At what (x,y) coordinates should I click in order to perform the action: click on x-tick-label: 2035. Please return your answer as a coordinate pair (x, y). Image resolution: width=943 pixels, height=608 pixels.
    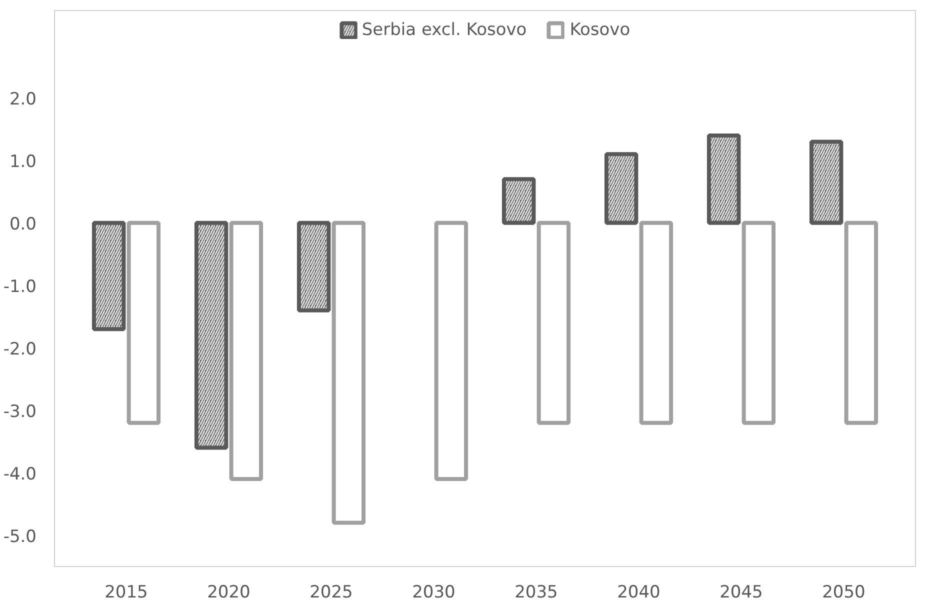
    Looking at the image, I should click on (536, 592).